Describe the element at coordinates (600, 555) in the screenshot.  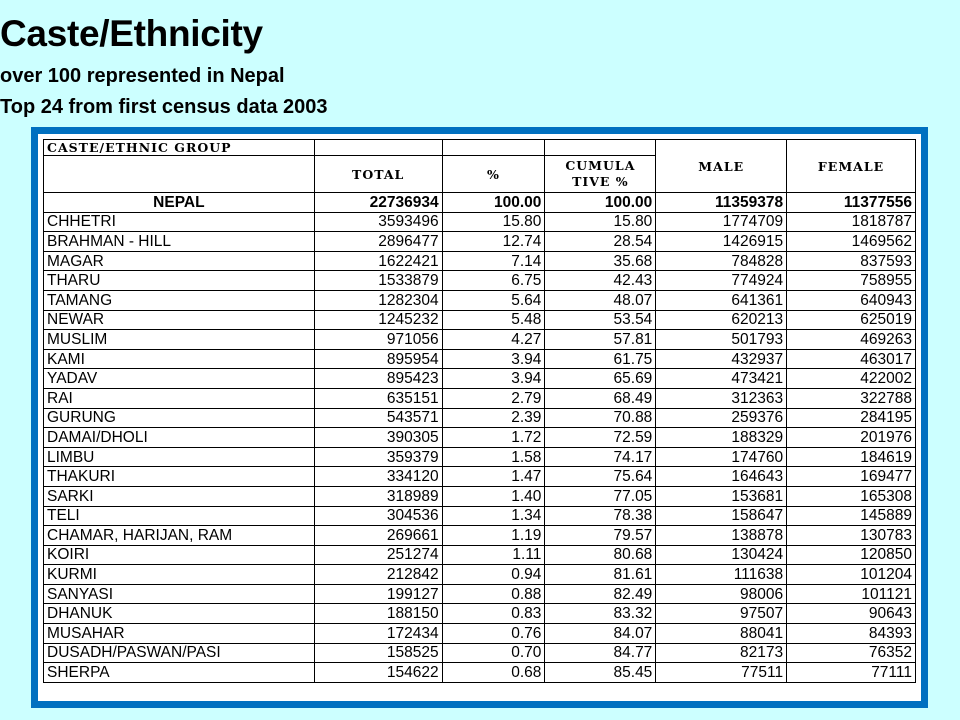
I see `cell-cumulative-percent: 80.68` at that location.